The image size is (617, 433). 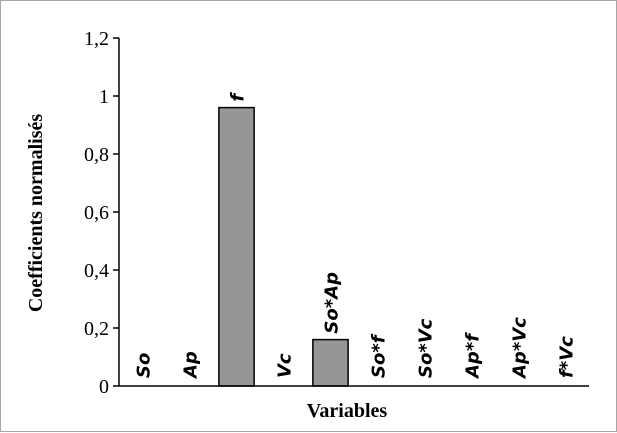 What do you see at coordinates (330, 362) in the screenshot?
I see `bar-so-ap` at bounding box center [330, 362].